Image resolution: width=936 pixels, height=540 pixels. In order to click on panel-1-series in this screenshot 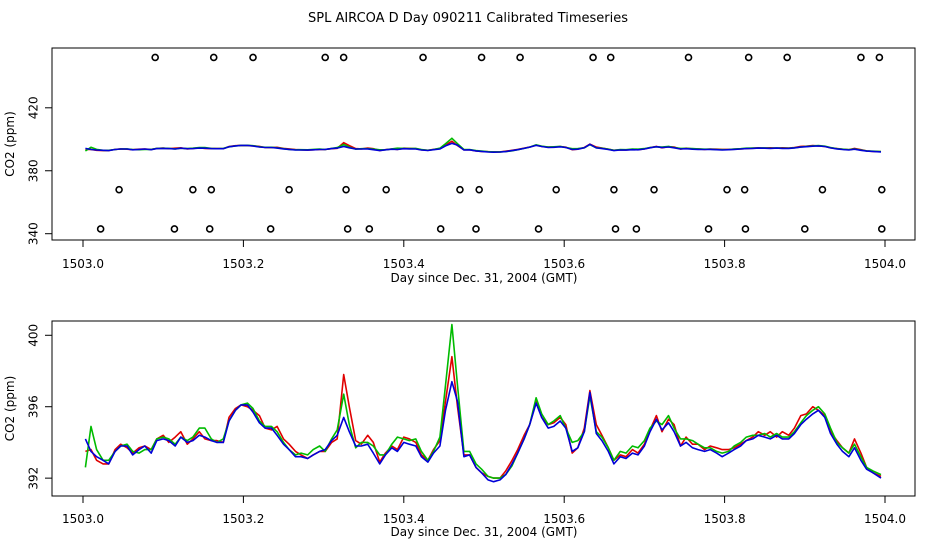, I will do `click(483, 145)`.